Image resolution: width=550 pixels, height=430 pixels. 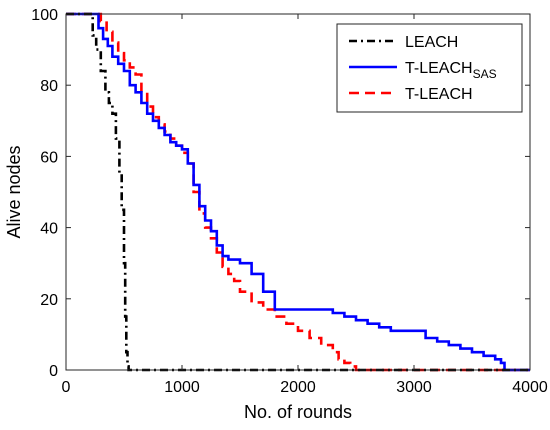 What do you see at coordinates (530, 387) in the screenshot?
I see `x-tick-label: 4000` at bounding box center [530, 387].